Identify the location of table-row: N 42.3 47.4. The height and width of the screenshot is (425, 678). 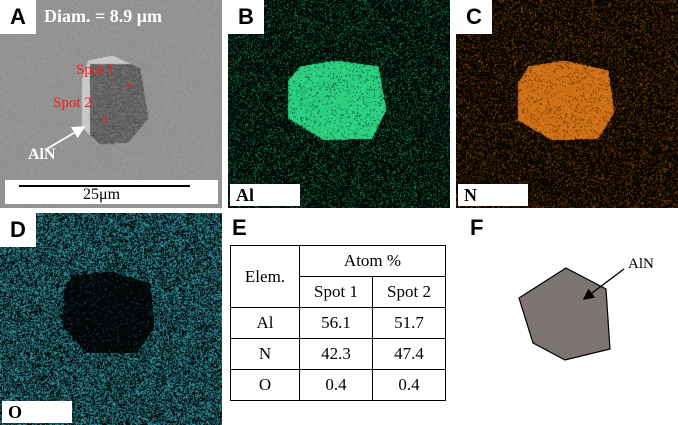
(338, 354).